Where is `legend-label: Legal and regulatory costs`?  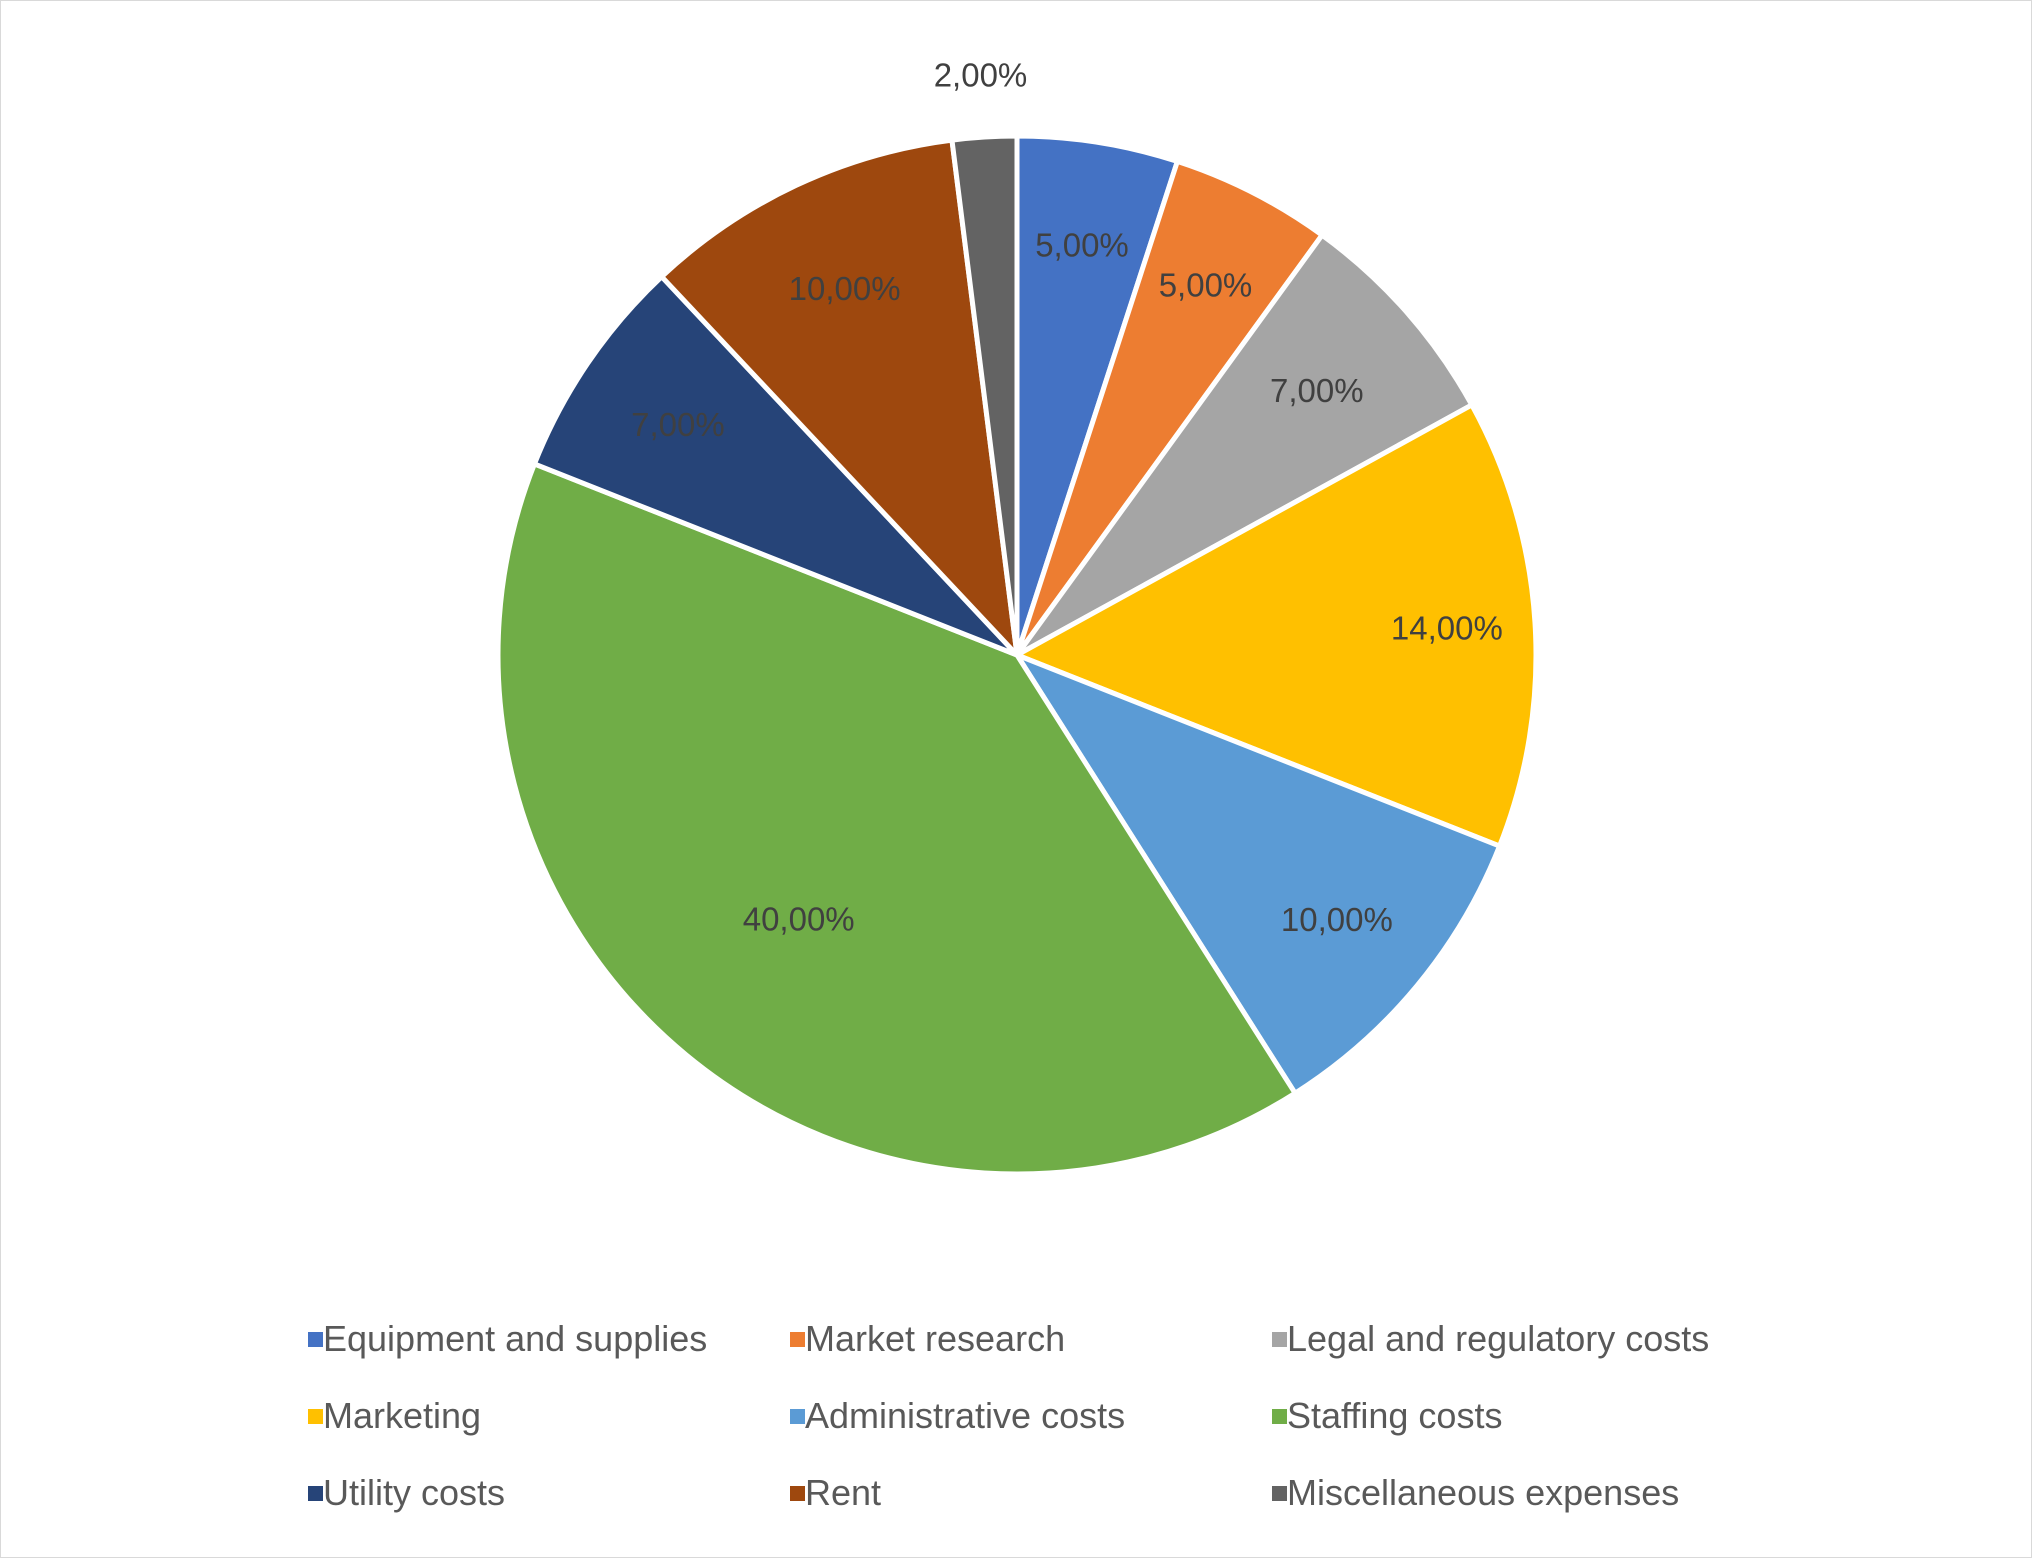 legend-label: Legal and regulatory costs is located at coordinates (1498, 1338).